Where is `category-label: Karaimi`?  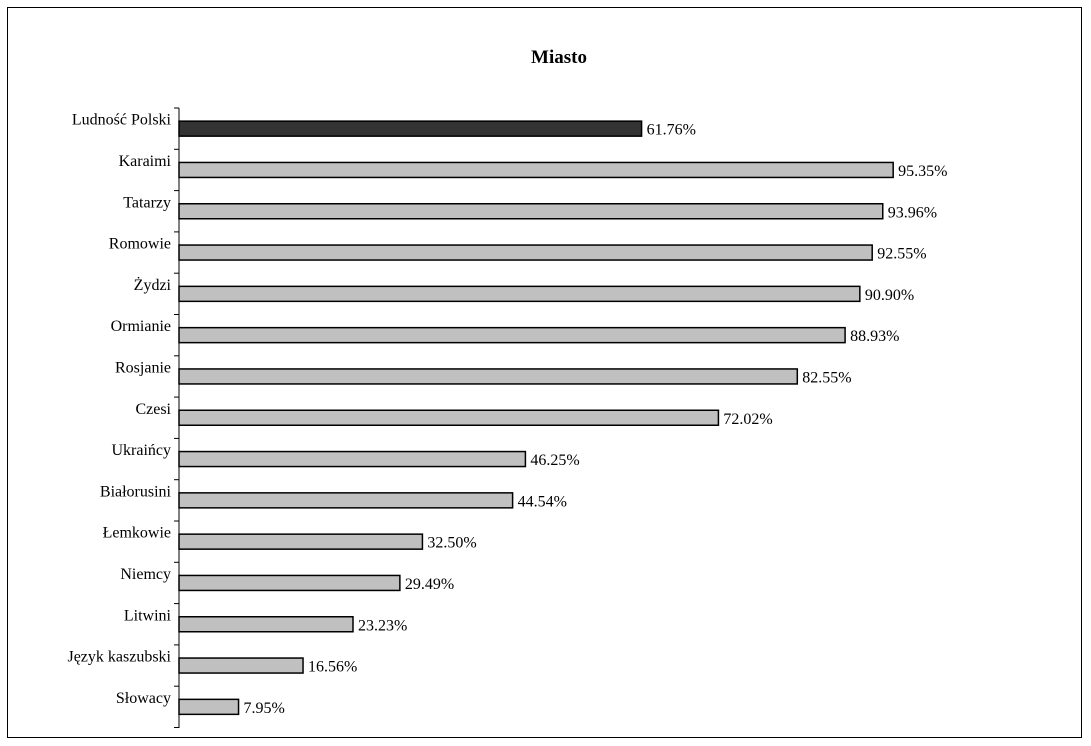
category-label: Karaimi is located at coordinates (145, 161).